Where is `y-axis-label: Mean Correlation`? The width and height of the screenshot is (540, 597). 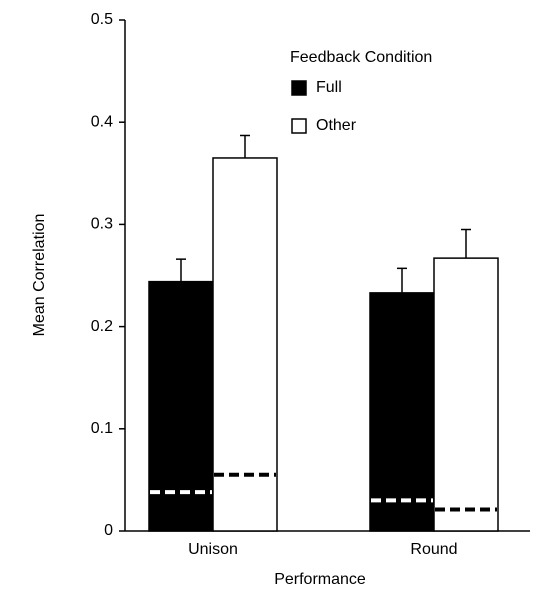
y-axis-label: Mean Correlation is located at coordinates (39, 275).